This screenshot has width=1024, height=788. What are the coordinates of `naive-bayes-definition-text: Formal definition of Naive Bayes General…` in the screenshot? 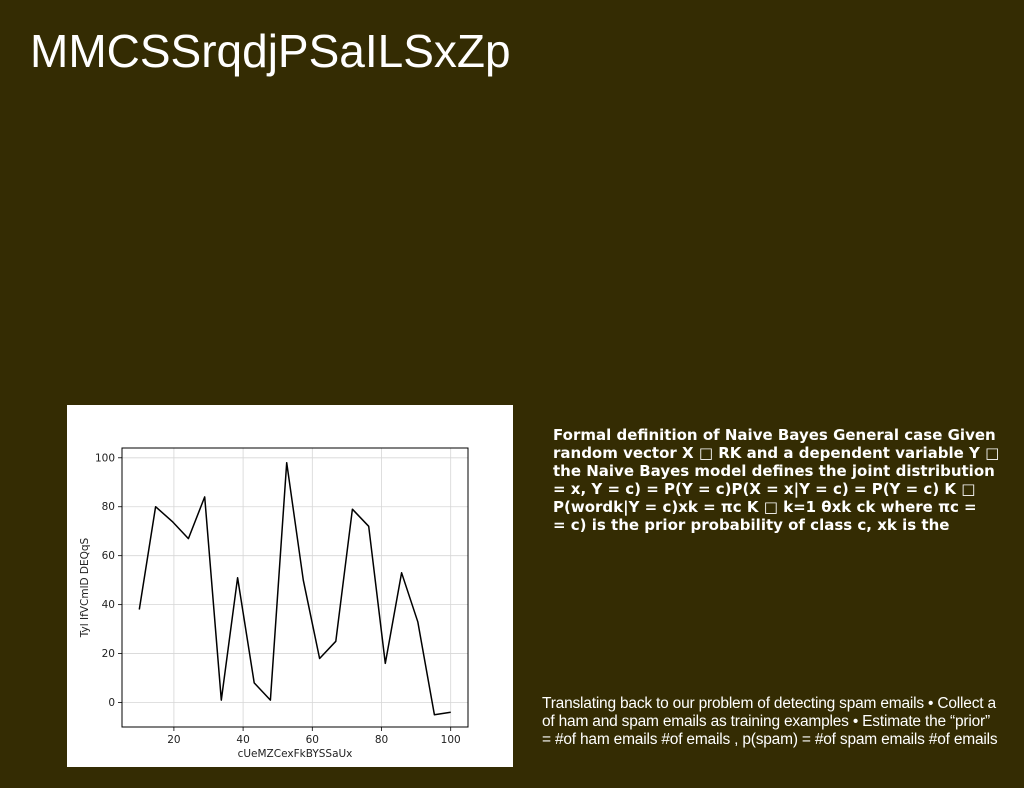 It's located at (788, 481).